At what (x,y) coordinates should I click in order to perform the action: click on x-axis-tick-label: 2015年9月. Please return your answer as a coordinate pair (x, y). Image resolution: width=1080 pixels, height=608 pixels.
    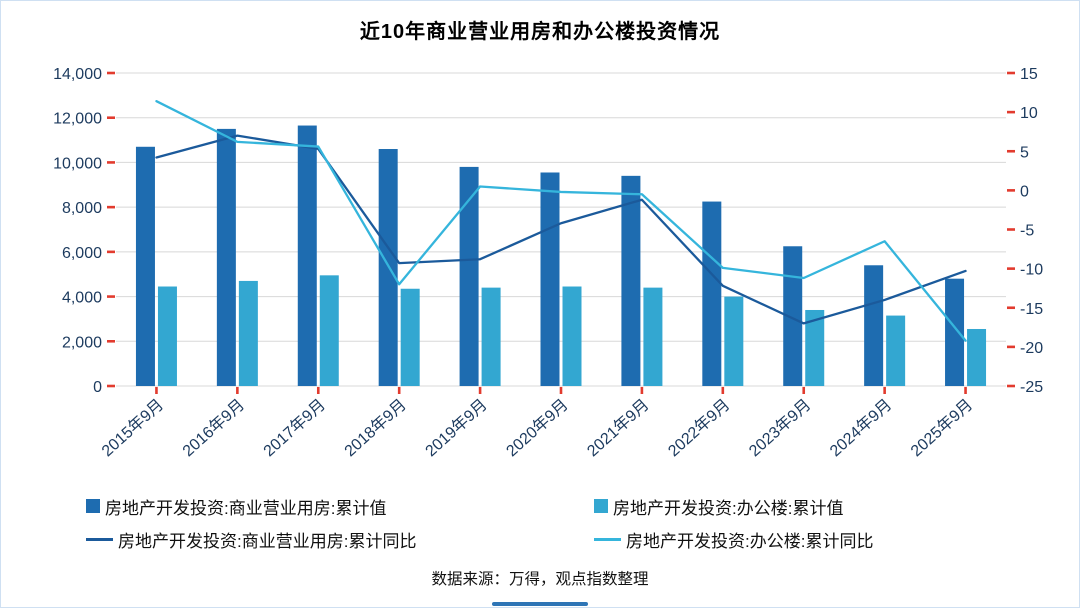
    Looking at the image, I should click on (132, 428).